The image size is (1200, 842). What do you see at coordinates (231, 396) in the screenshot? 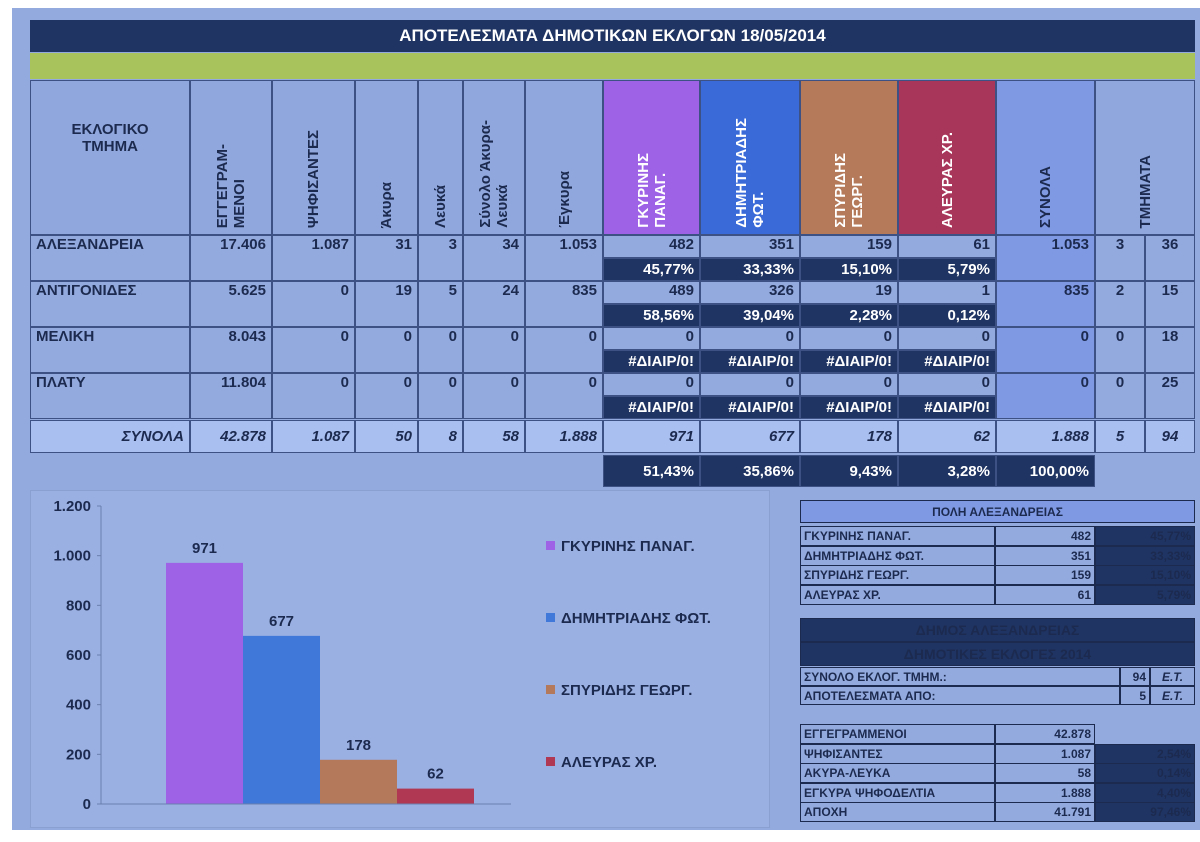
I see `cell: 11.804` at bounding box center [231, 396].